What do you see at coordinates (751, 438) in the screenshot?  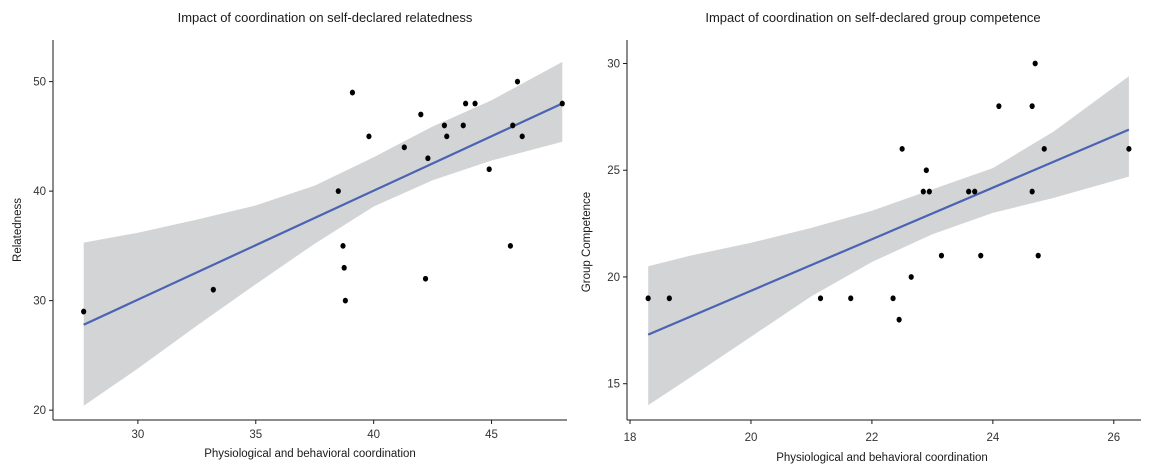 I see `x-tick-label: 20` at bounding box center [751, 438].